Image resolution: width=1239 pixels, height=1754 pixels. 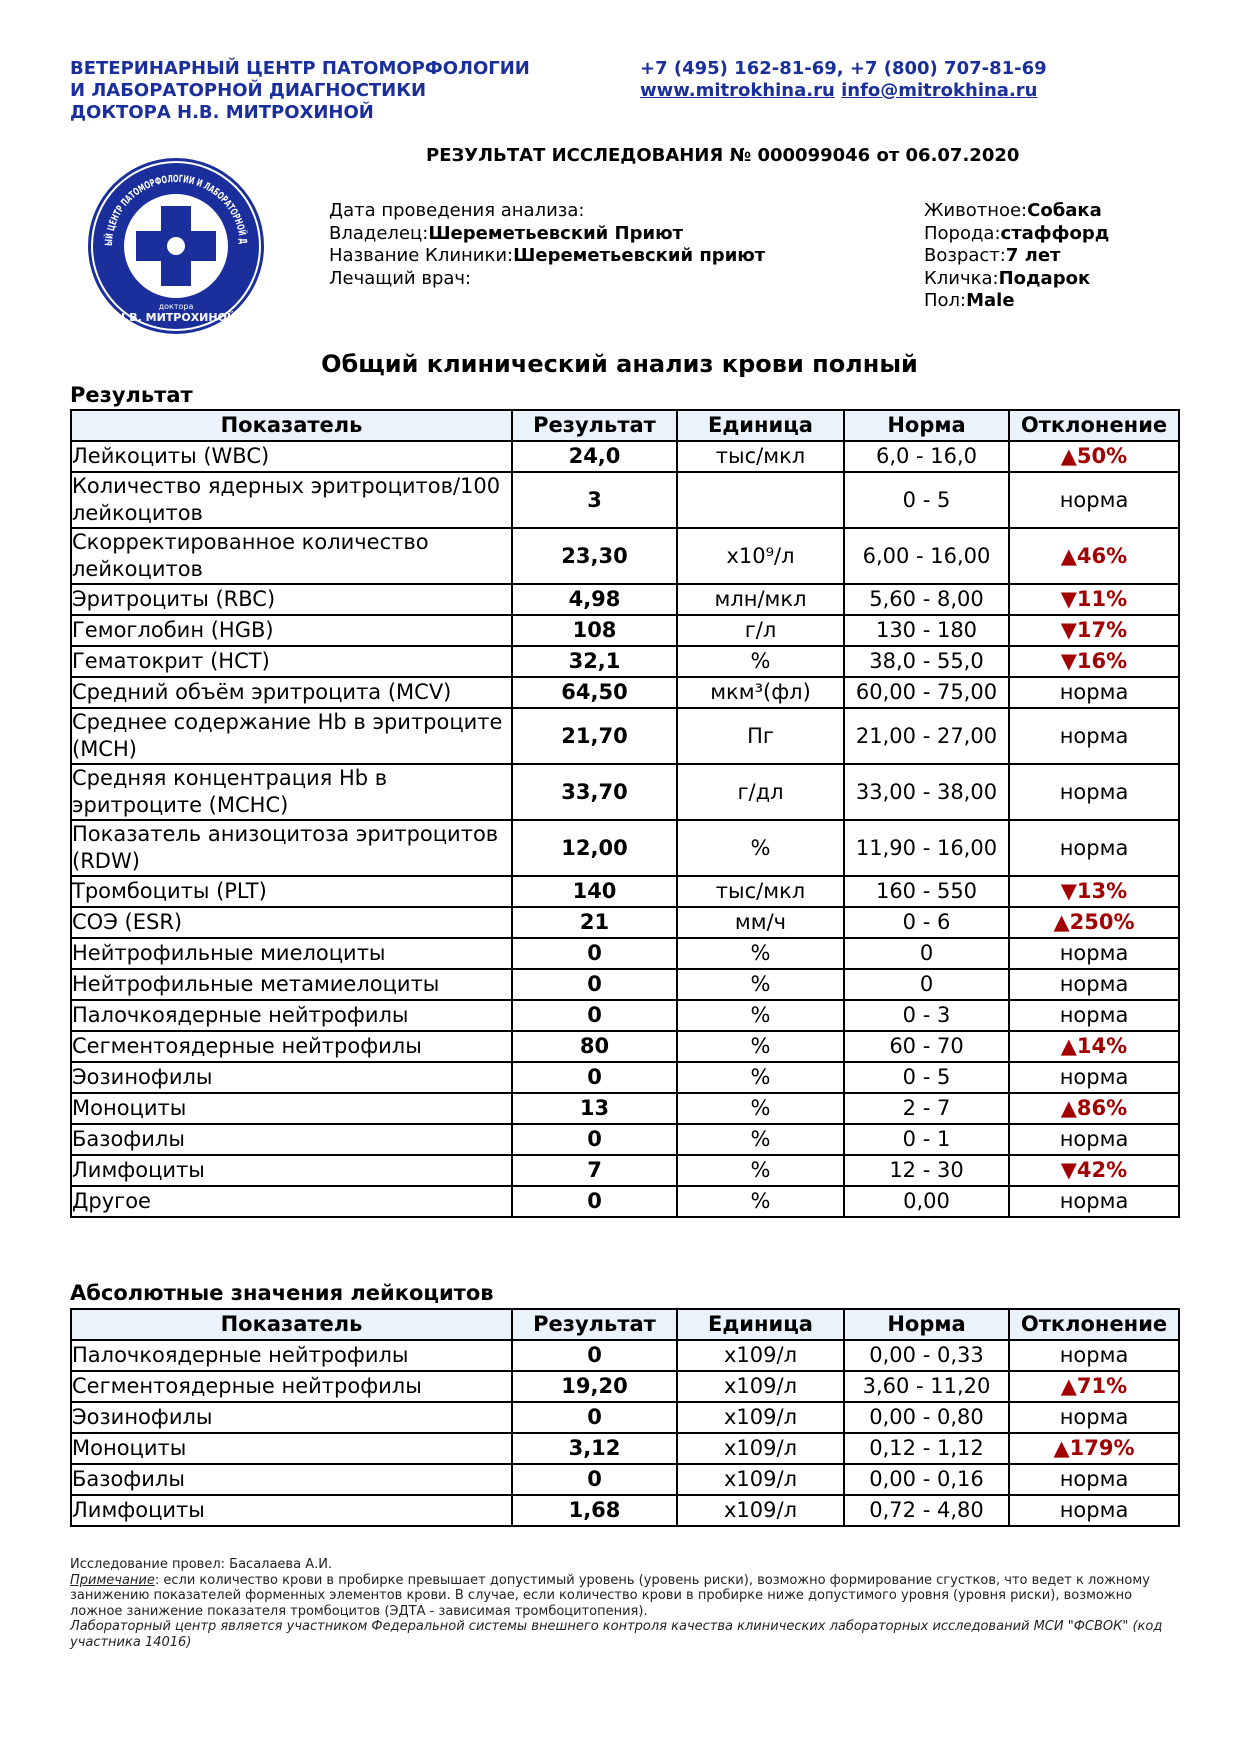 I want to click on info-label: Пол:, so click(x=945, y=300).